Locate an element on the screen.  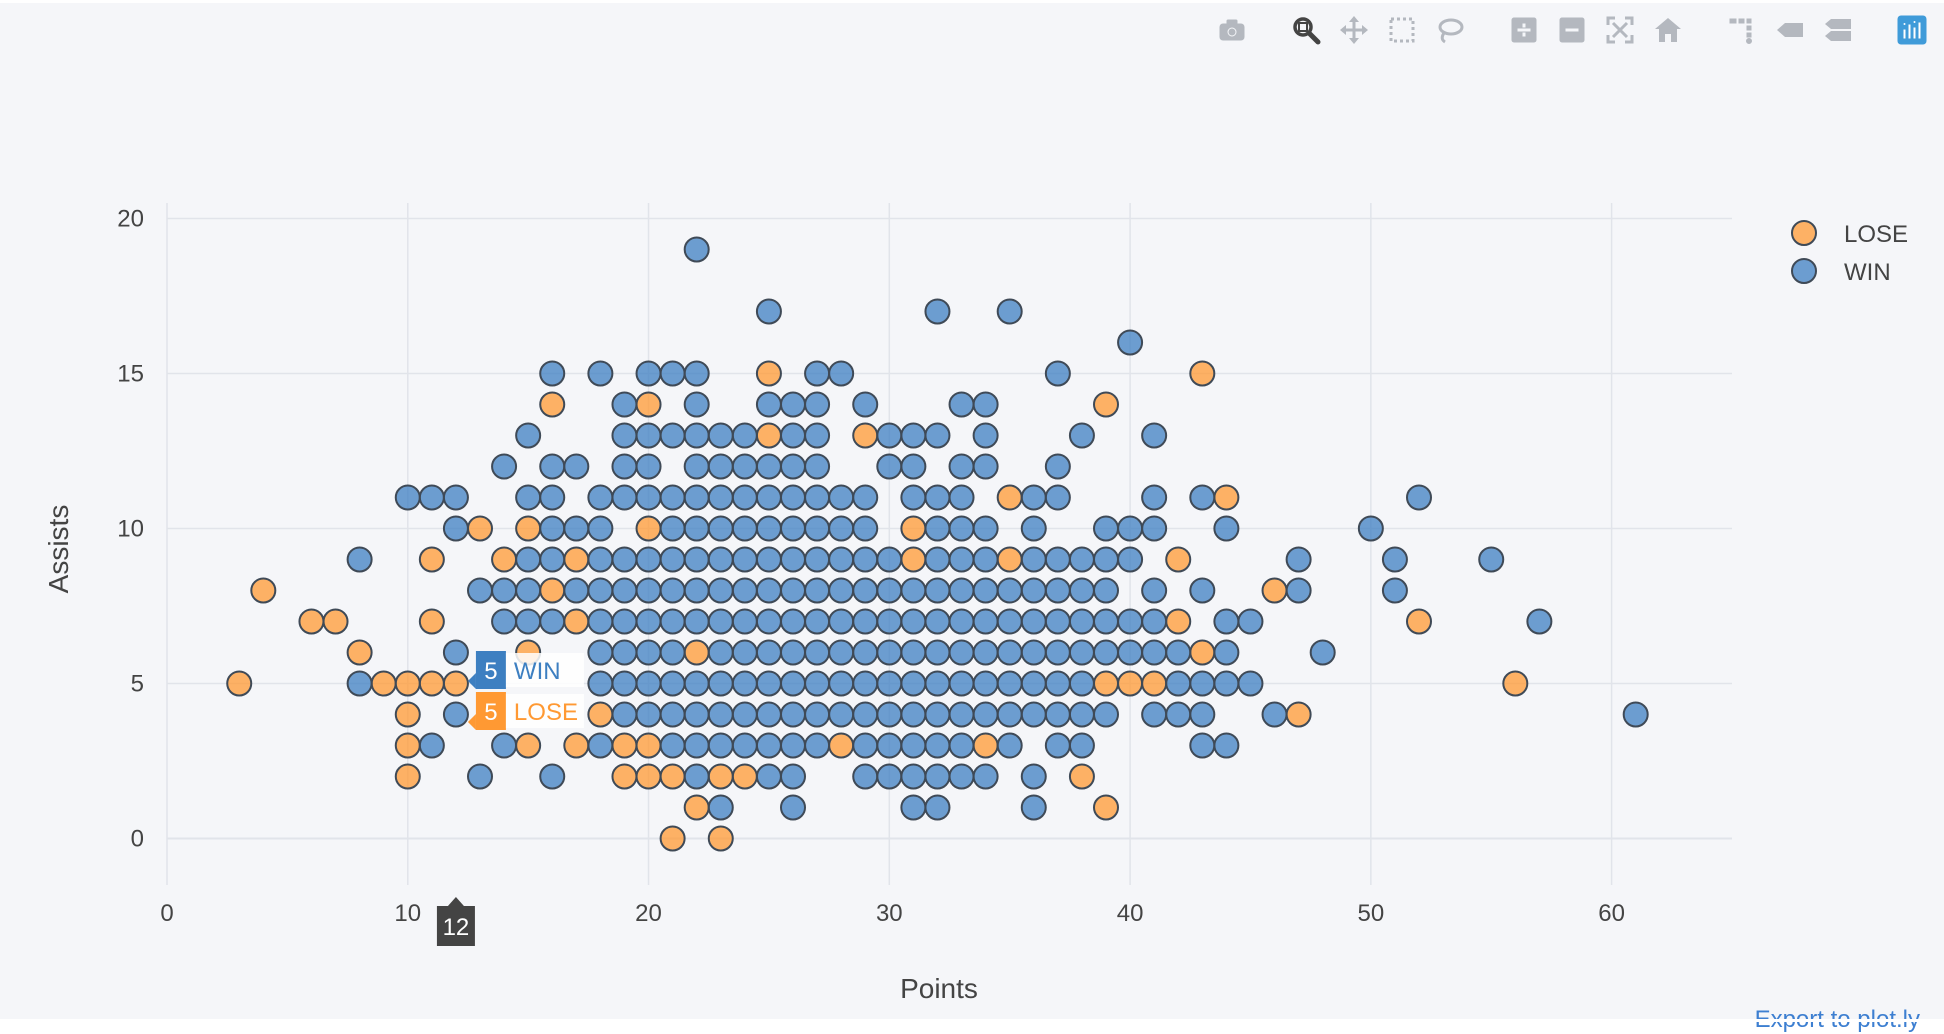
zoom-out-button is located at coordinates (1572, 30).